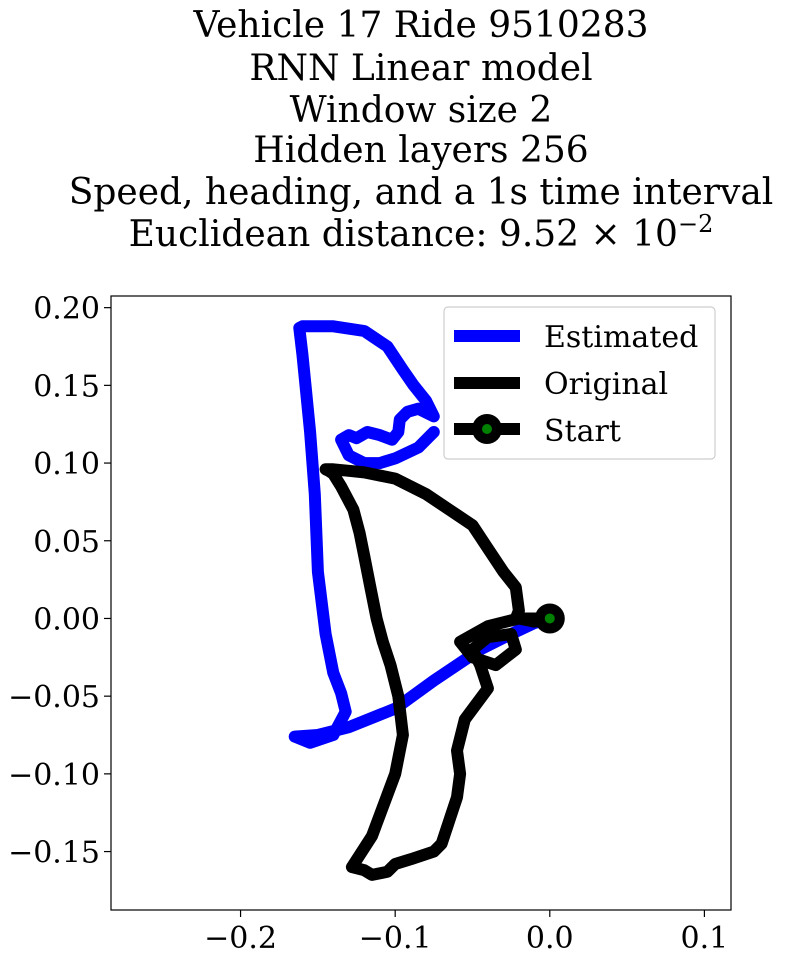 The height and width of the screenshot is (958, 794). Describe the element at coordinates (59, 581) in the screenshot. I see `y-axis: 0.20 0.15 0.10 0.05 0.00 −0.05 −0.10 −0.15` at that location.